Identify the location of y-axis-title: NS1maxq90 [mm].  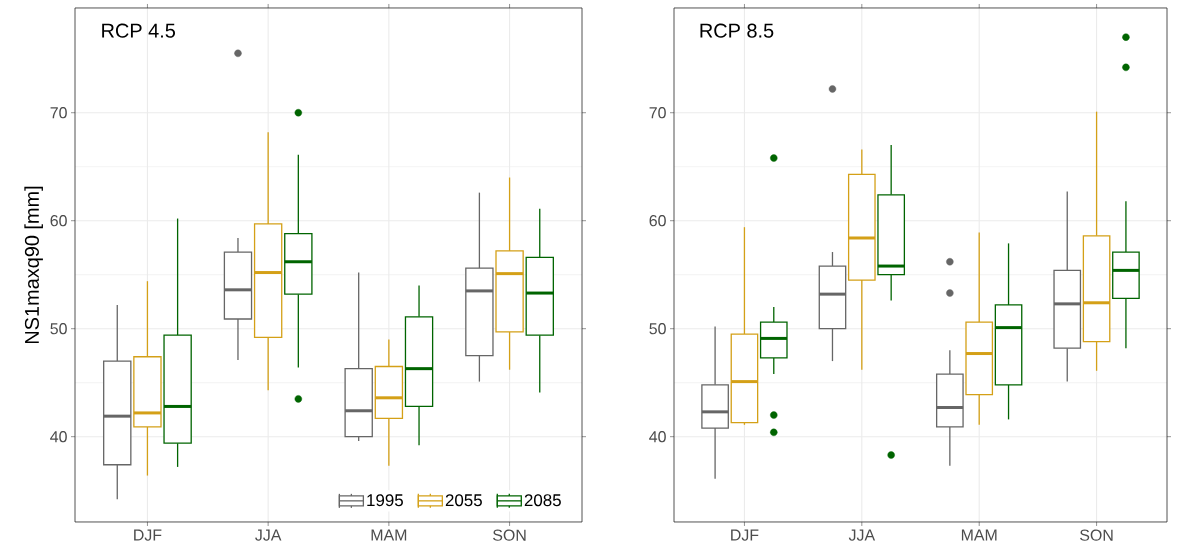
(33, 265).